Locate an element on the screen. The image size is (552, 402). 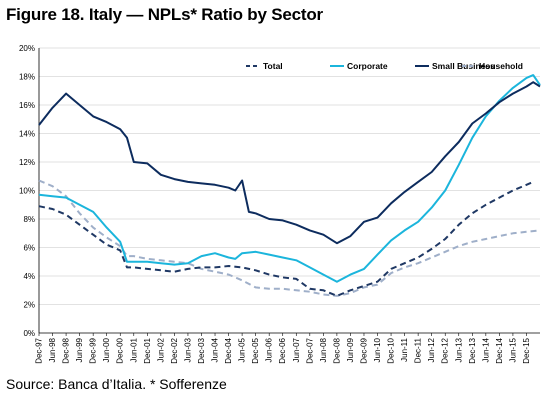
y-tick-label: 10% is located at coordinates (27, 191).